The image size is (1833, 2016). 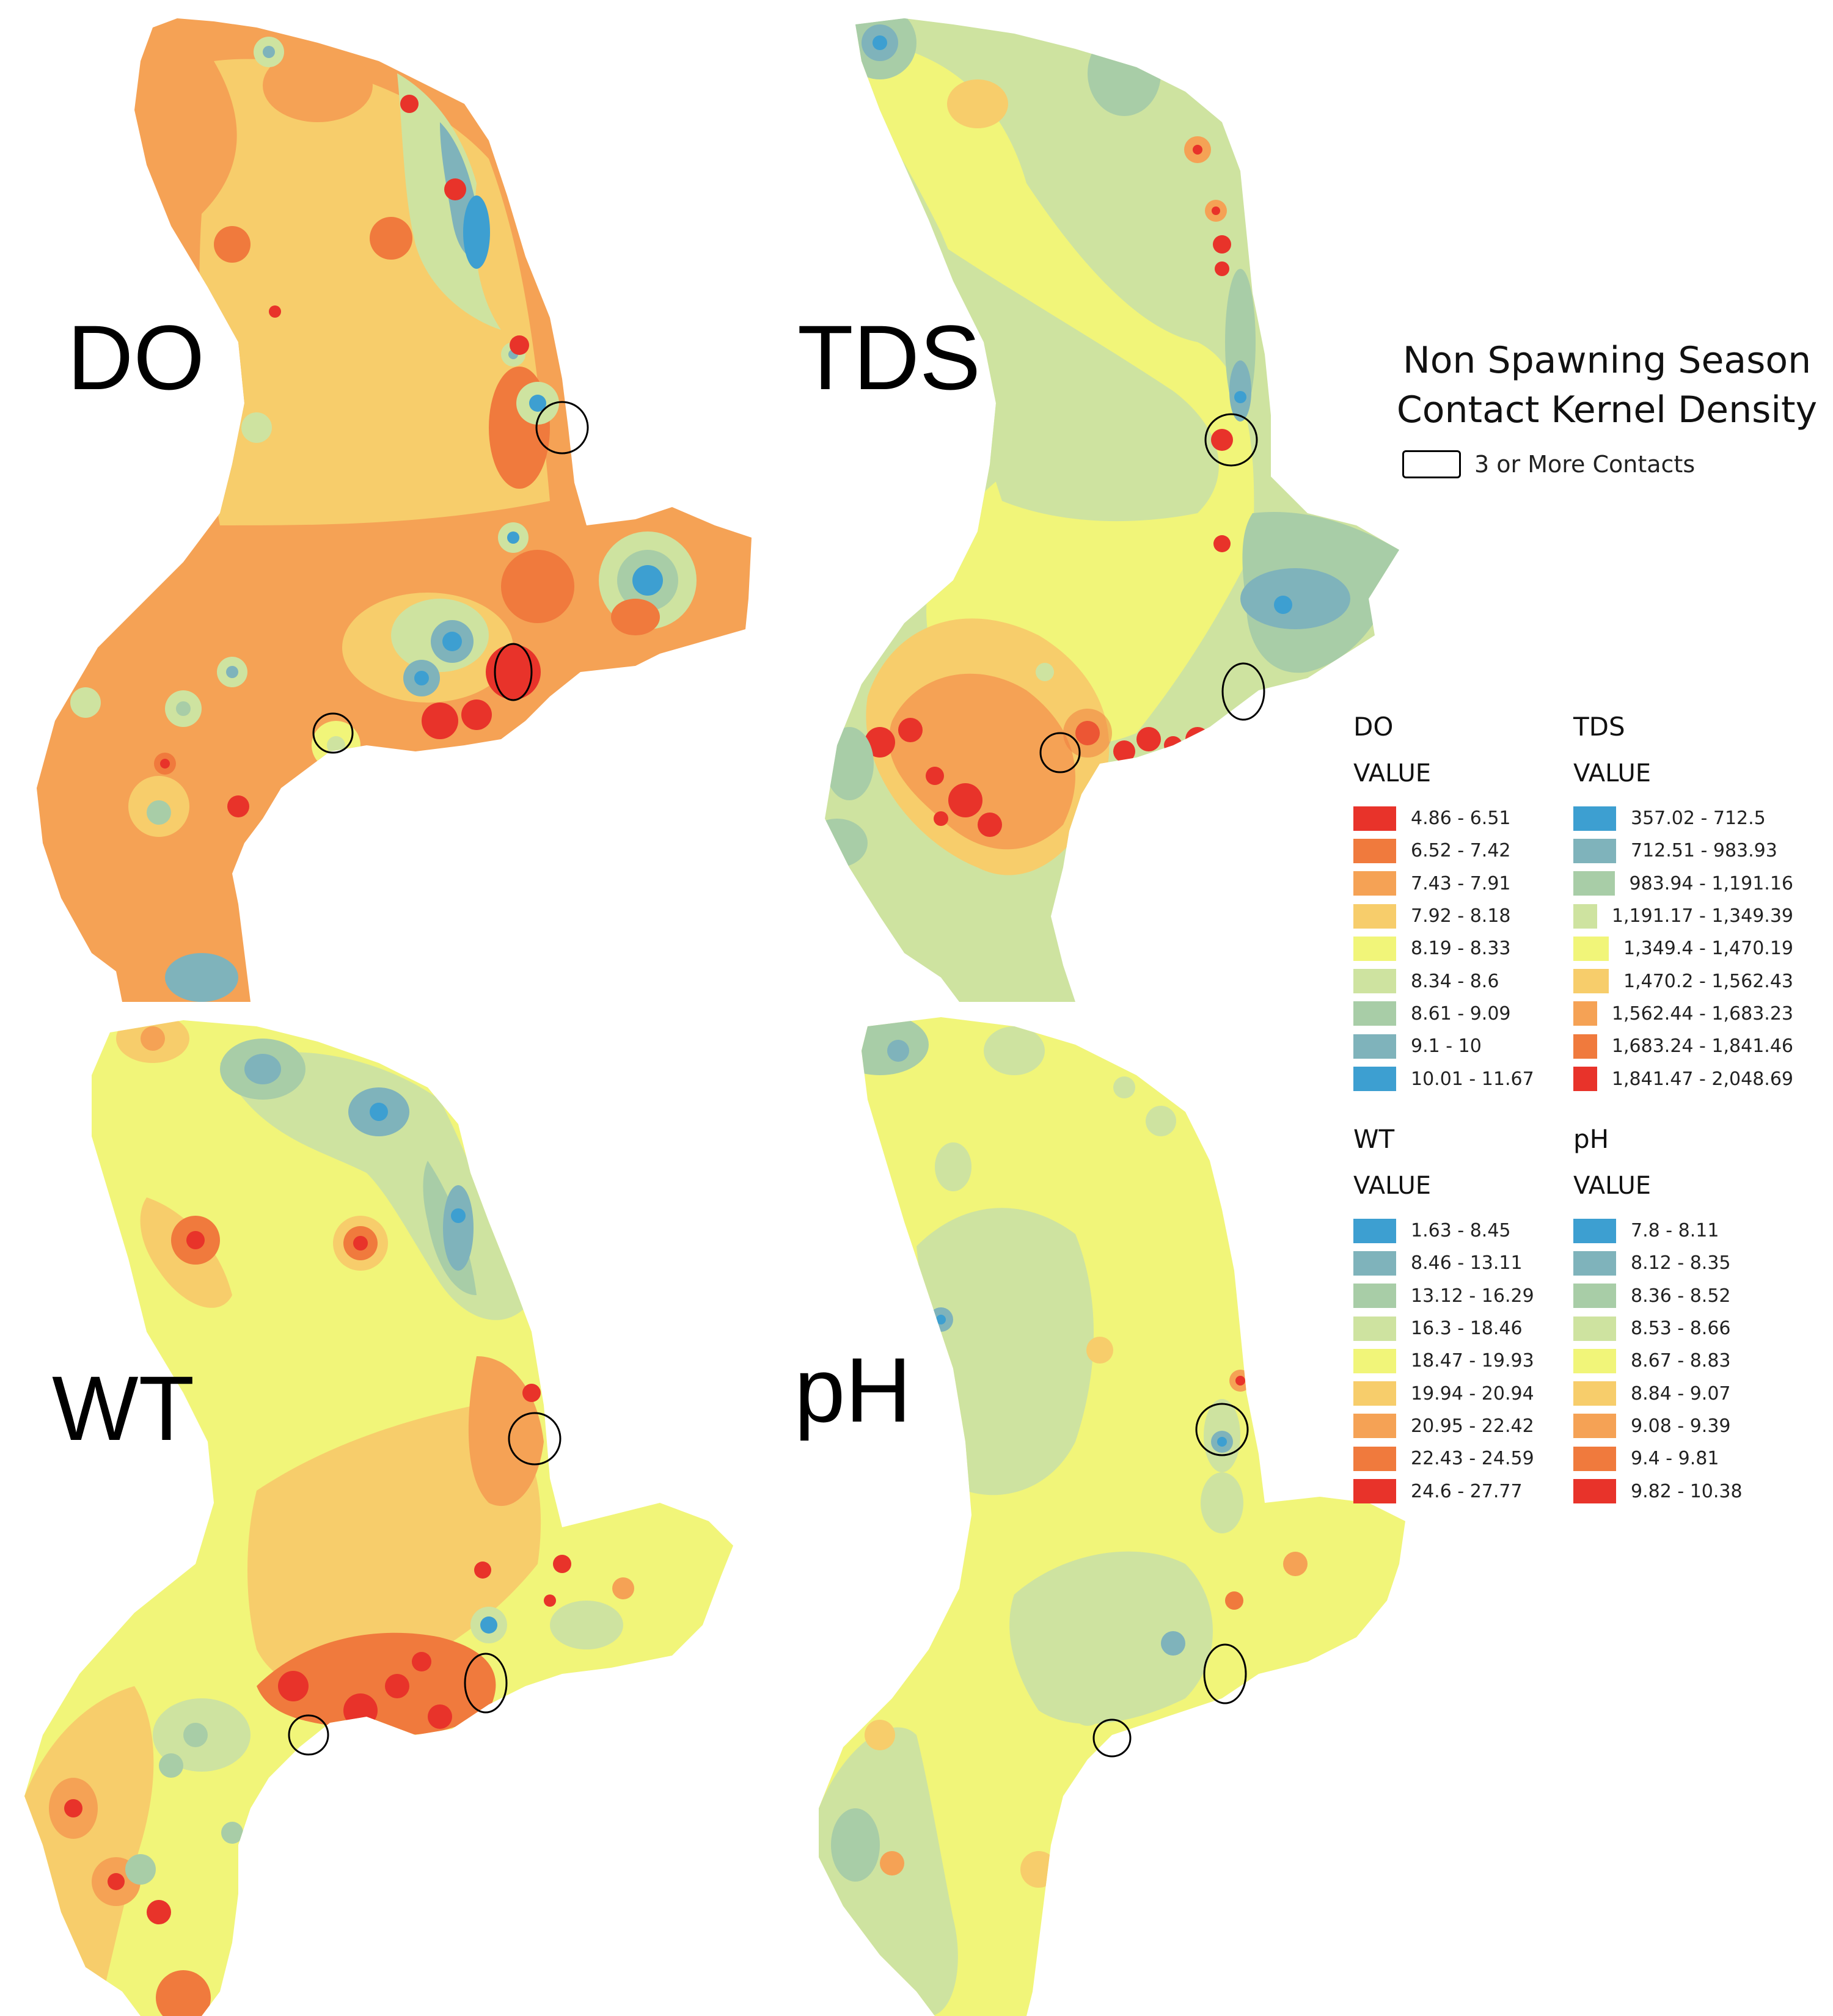 I want to click on legend-row: 1,349.4 - 1,470.19, so click(x=1683, y=948).